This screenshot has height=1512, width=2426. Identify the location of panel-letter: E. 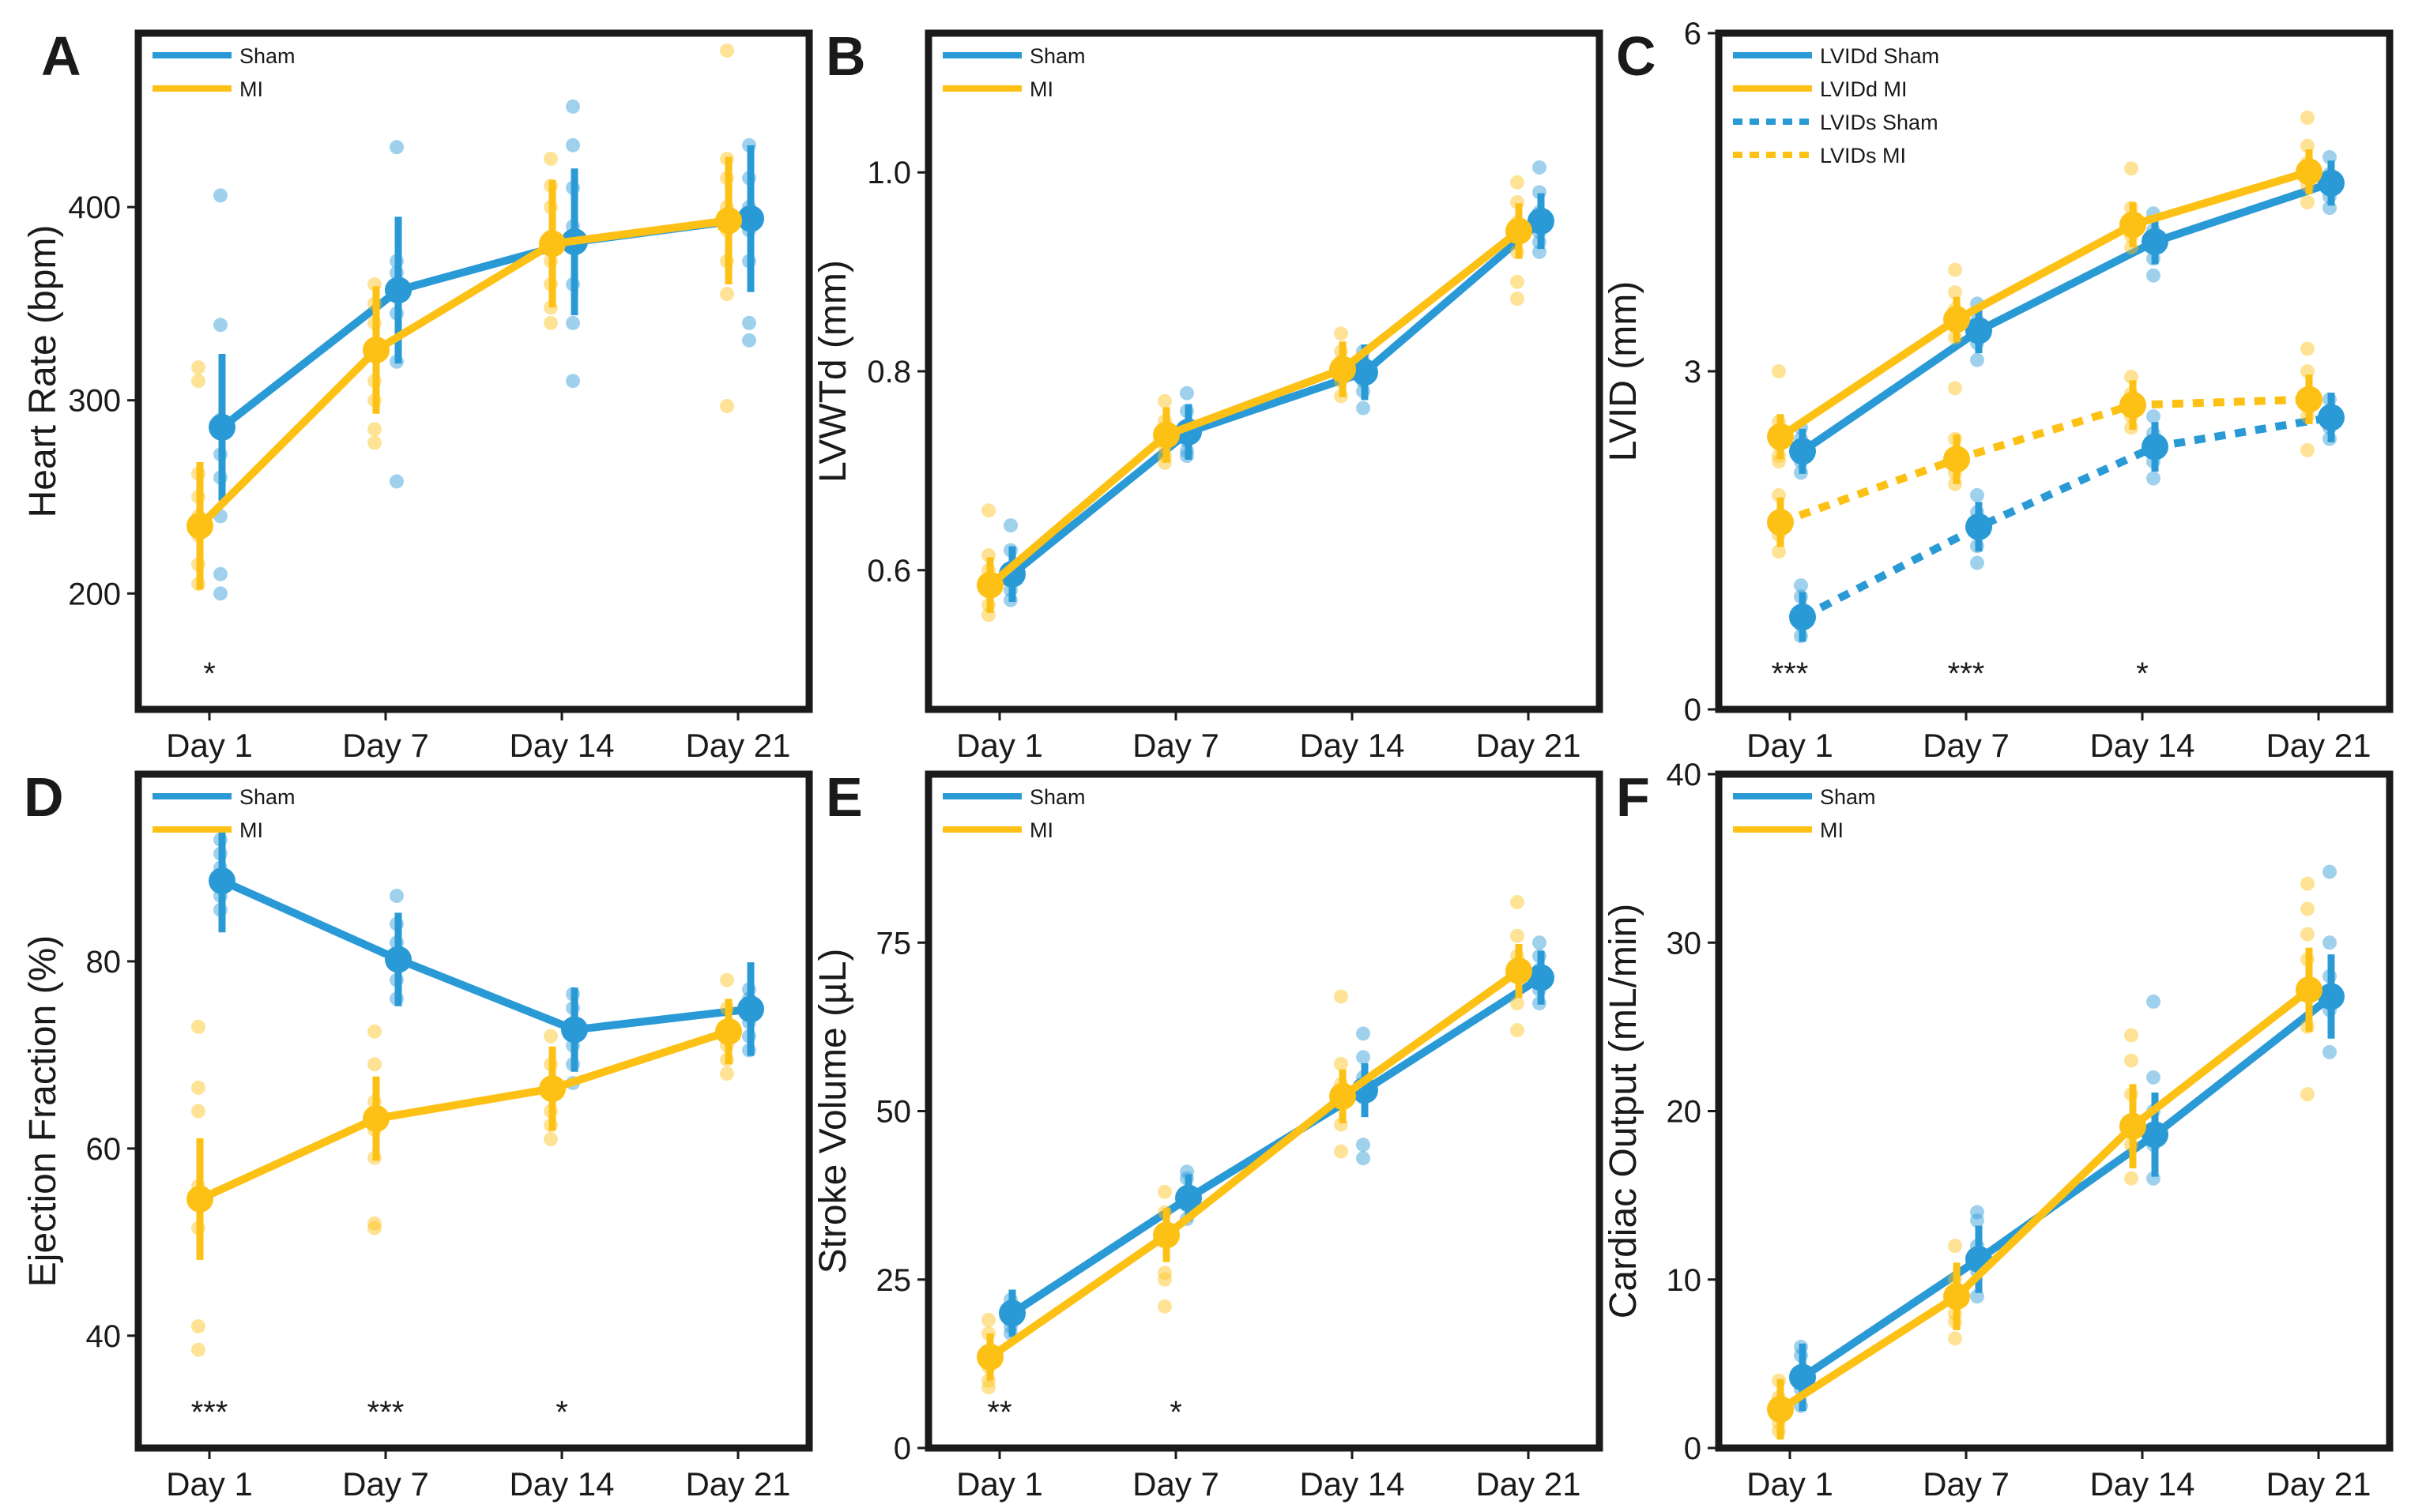
(844, 797).